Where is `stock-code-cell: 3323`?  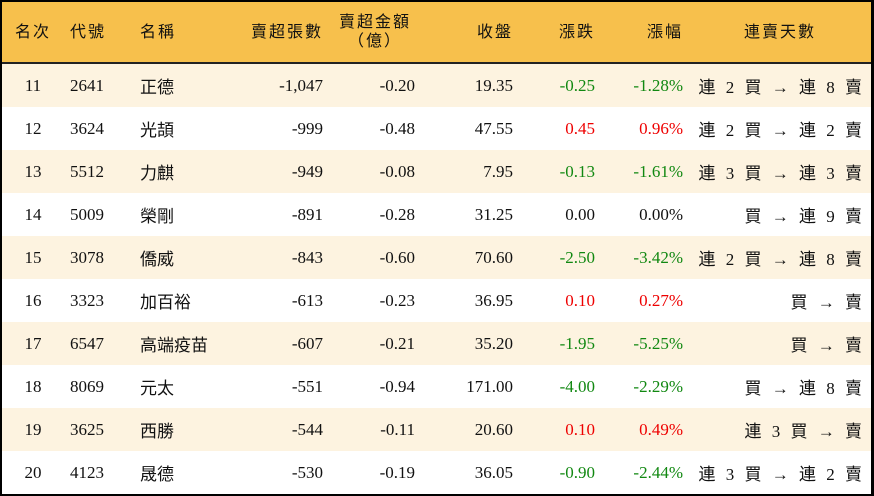 stock-code-cell: 3323 is located at coordinates (87, 300).